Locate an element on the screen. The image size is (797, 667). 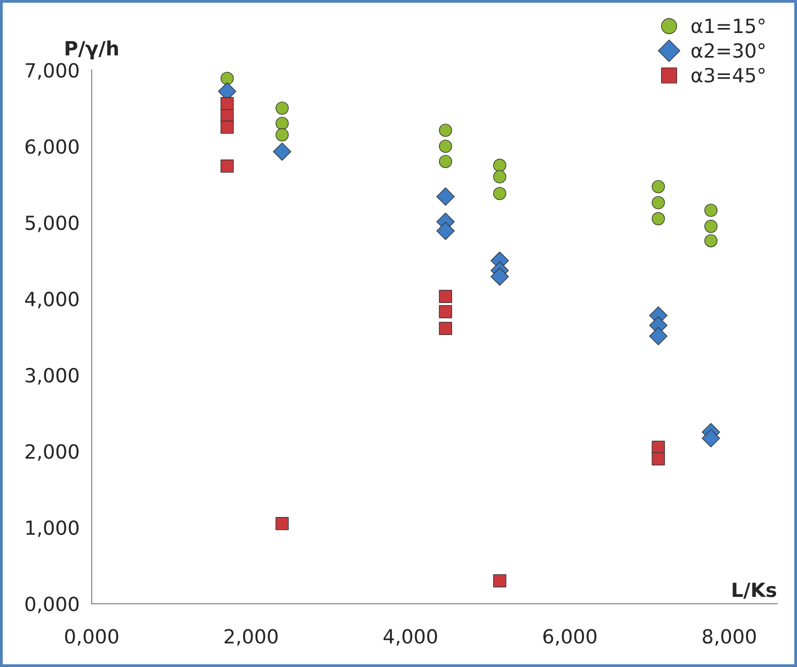
y-tick-label: 5,000 is located at coordinates (52, 223).